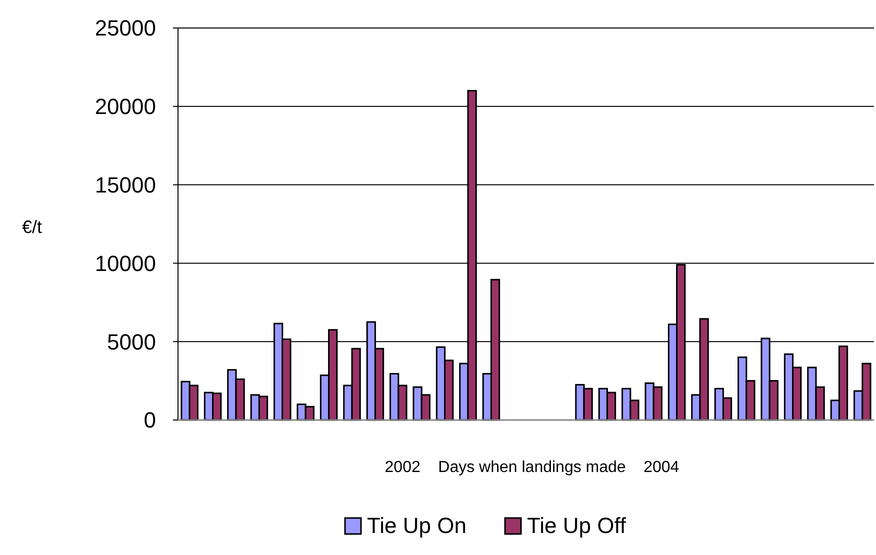  What do you see at coordinates (125, 185) in the screenshot?
I see `y-tick-label: 15000` at bounding box center [125, 185].